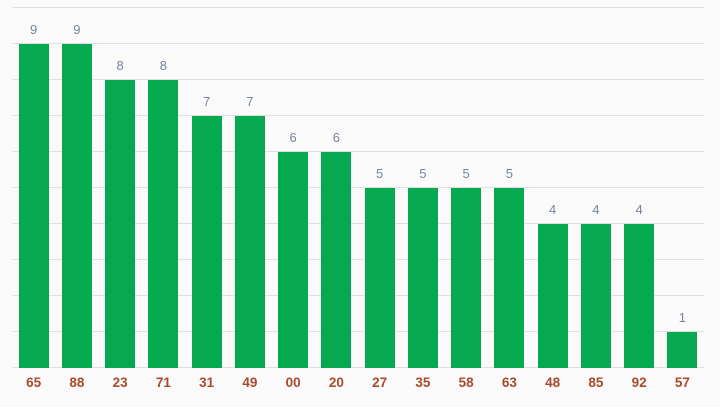 Image resolution: width=720 pixels, height=407 pixels. Describe the element at coordinates (336, 382) in the screenshot. I see `category-label: 20` at that location.